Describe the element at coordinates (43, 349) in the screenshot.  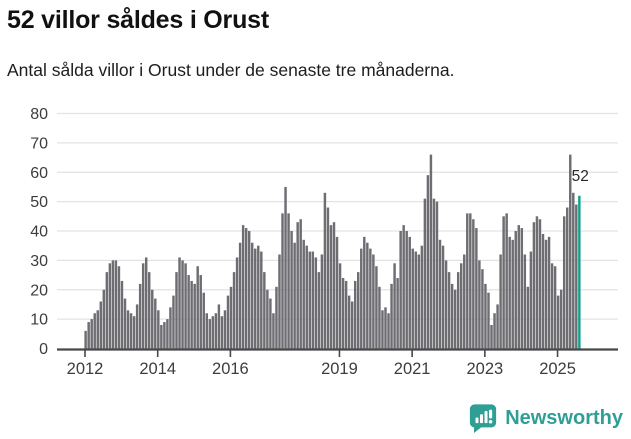
I see `y-axis-tick-label: 0` at that location.